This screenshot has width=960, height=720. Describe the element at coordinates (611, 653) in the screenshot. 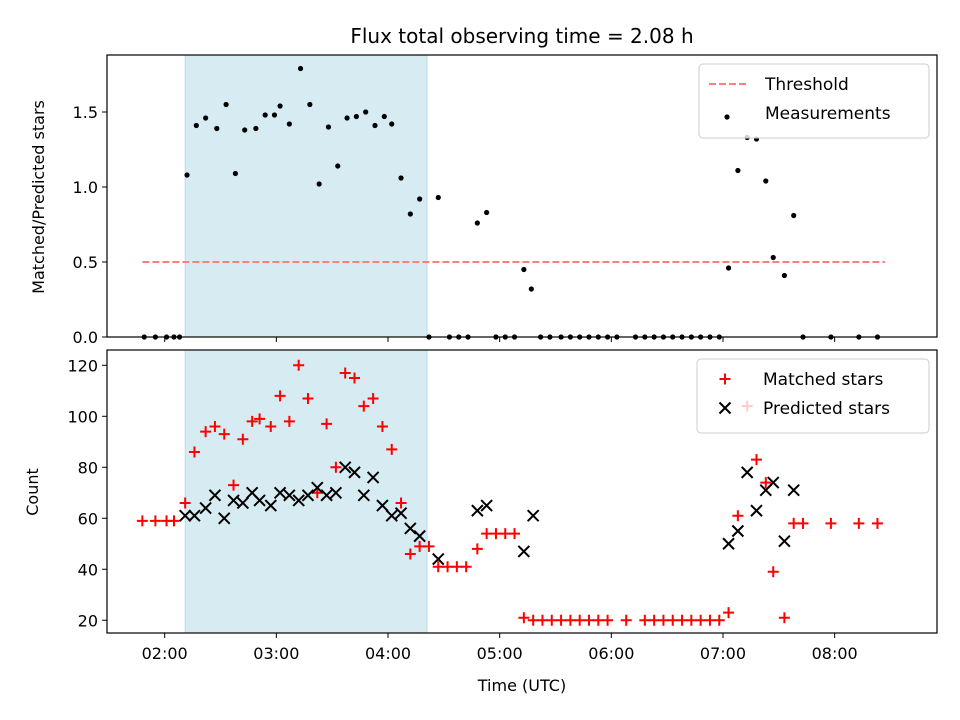

I see `x-tick-label: 06:00` at that location.